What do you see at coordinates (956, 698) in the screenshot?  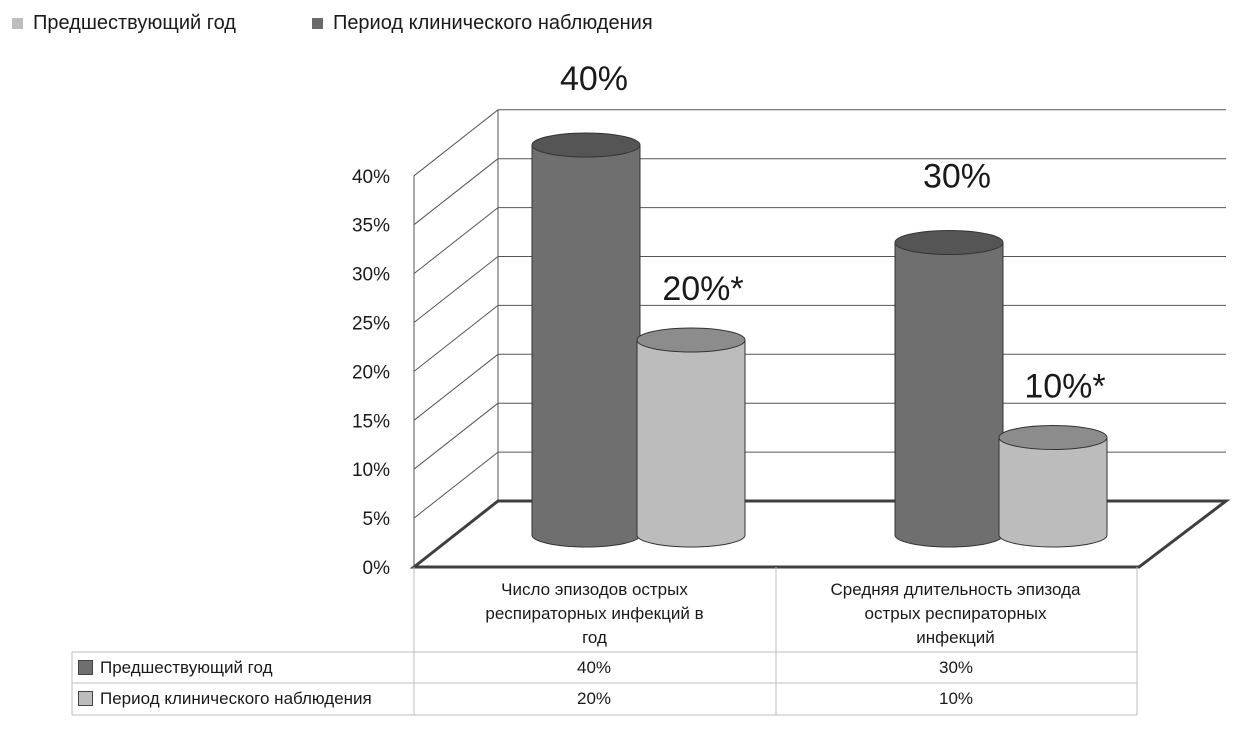 I see `table-cell: 10%` at bounding box center [956, 698].